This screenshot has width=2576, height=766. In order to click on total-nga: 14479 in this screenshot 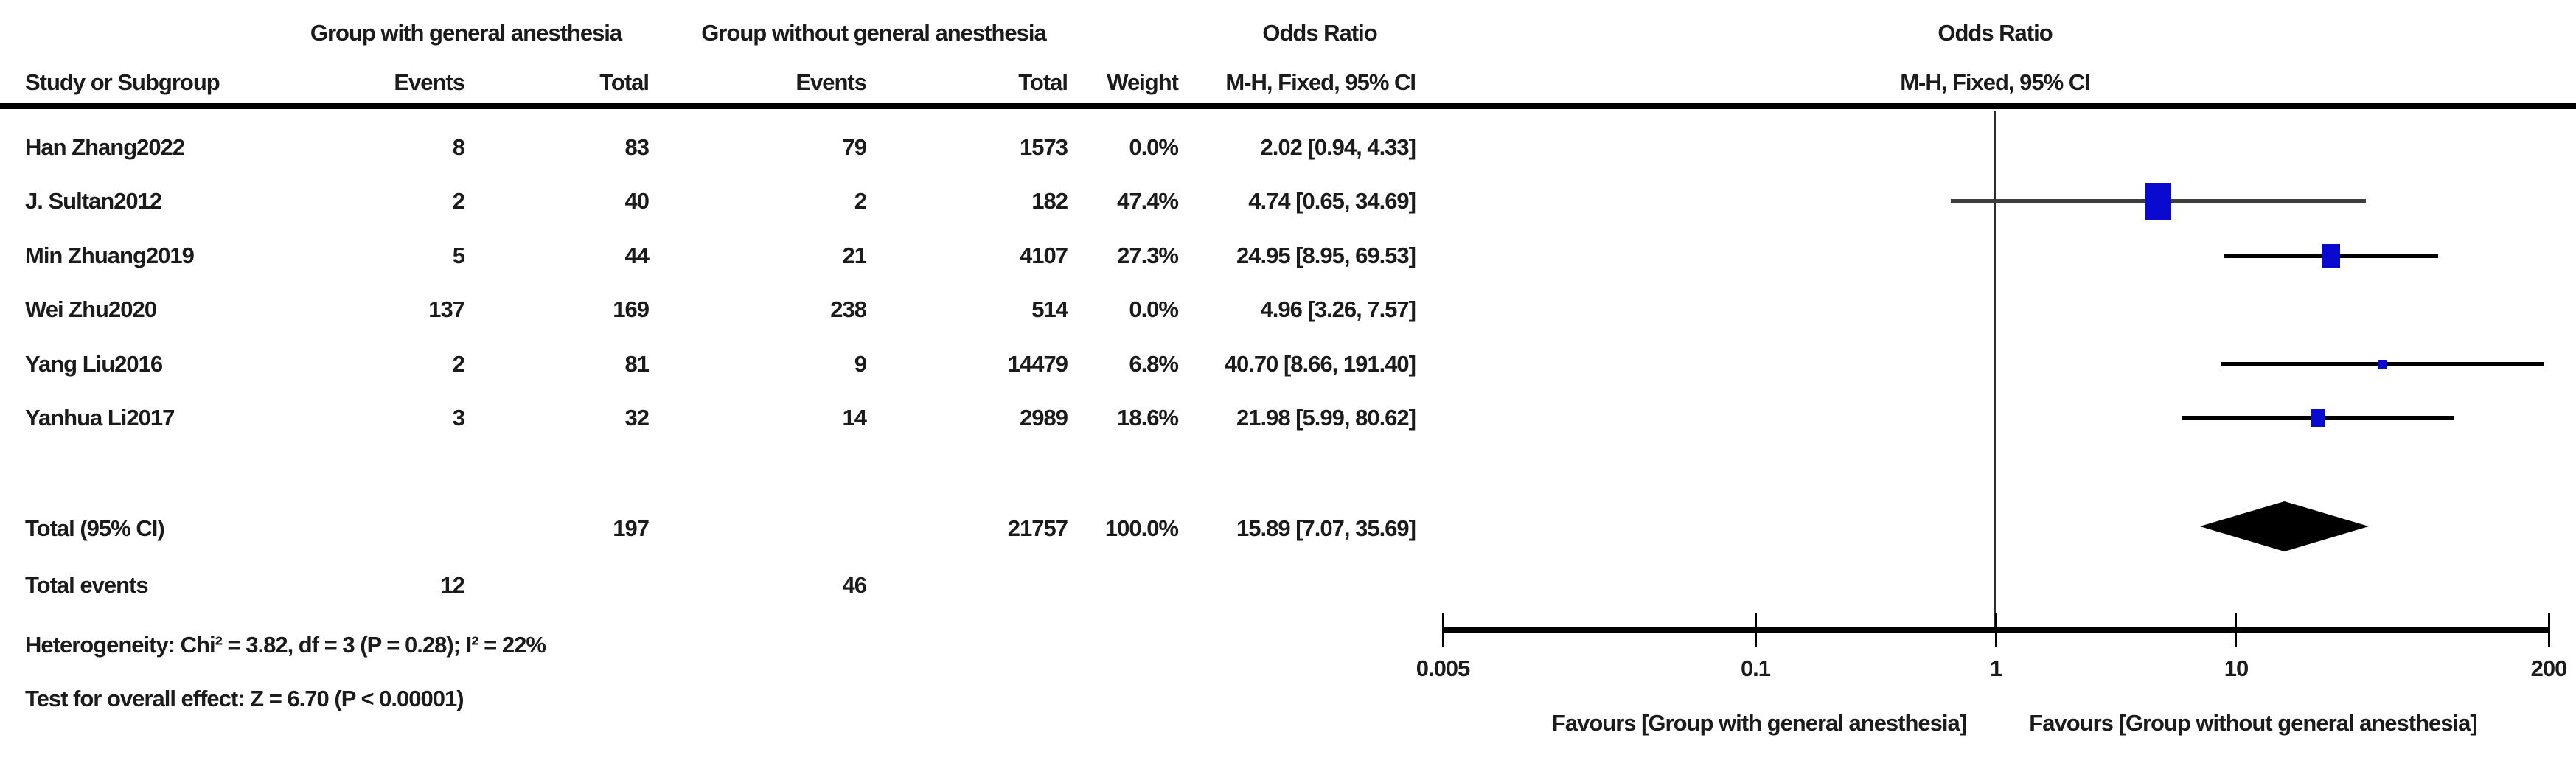, I will do `click(1037, 364)`.